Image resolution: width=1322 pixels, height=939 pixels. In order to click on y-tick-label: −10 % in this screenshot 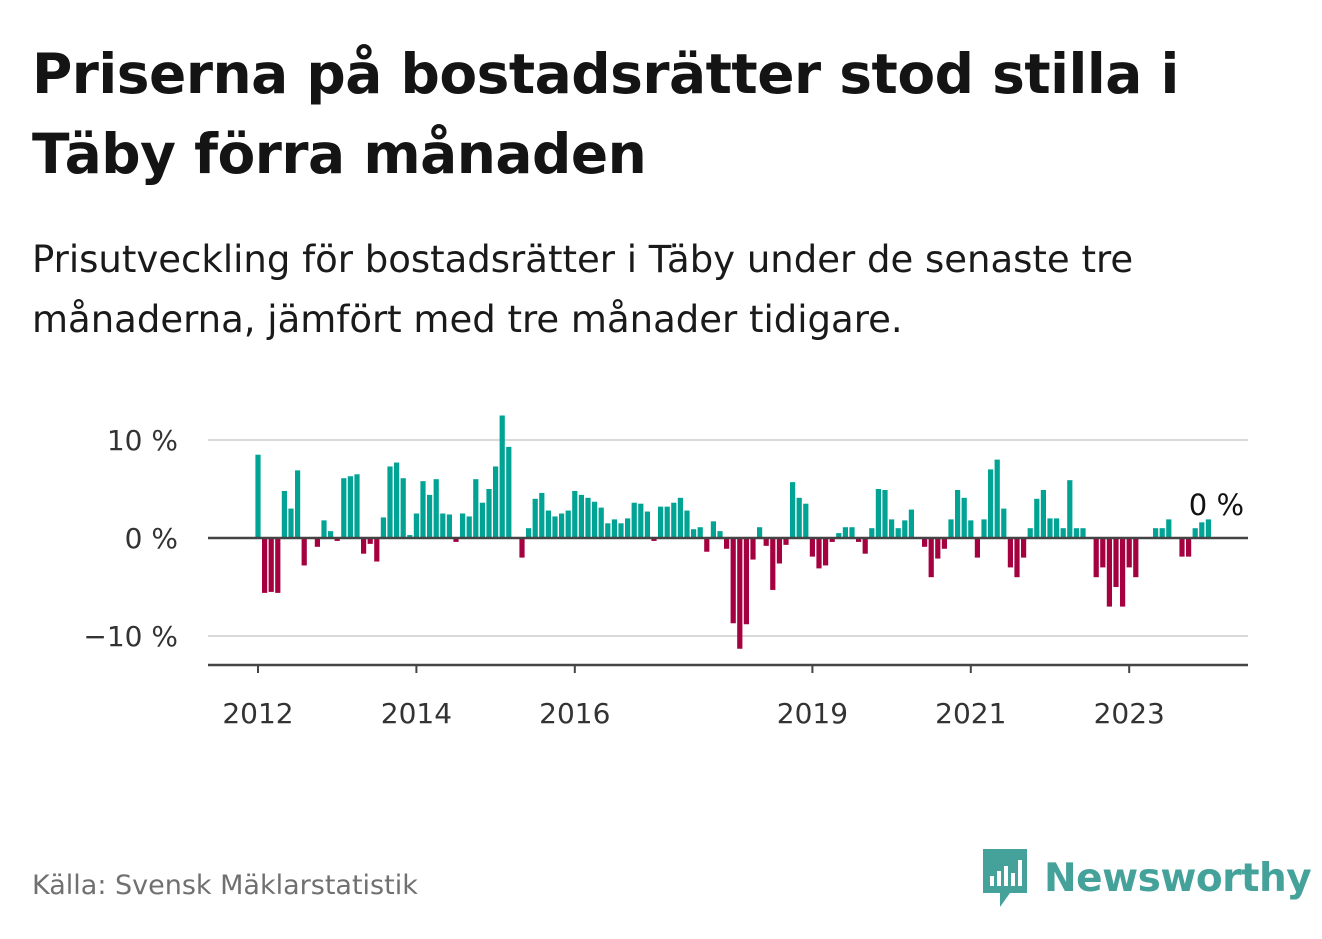, I will do `click(130, 636)`.